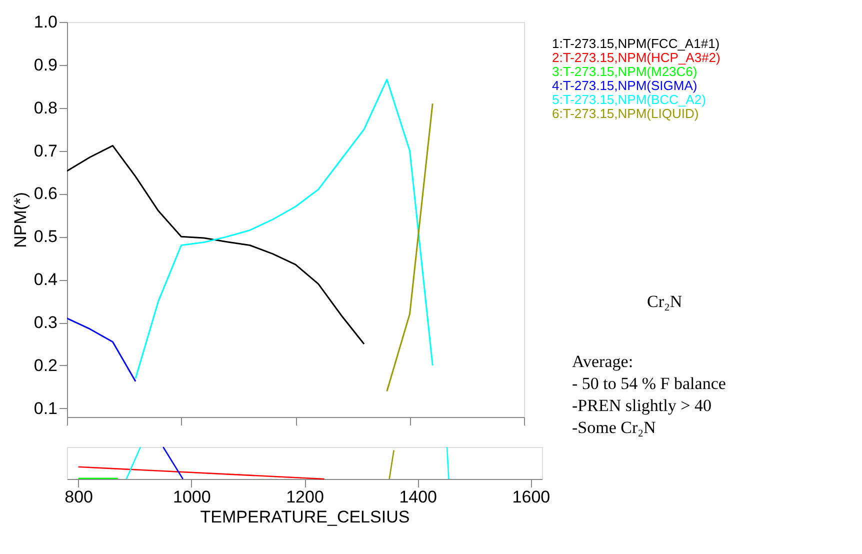 Image resolution: width=862 pixels, height=554 pixels. Describe the element at coordinates (46, 108) in the screenshot. I see `y-tick-label: 0.8` at that location.